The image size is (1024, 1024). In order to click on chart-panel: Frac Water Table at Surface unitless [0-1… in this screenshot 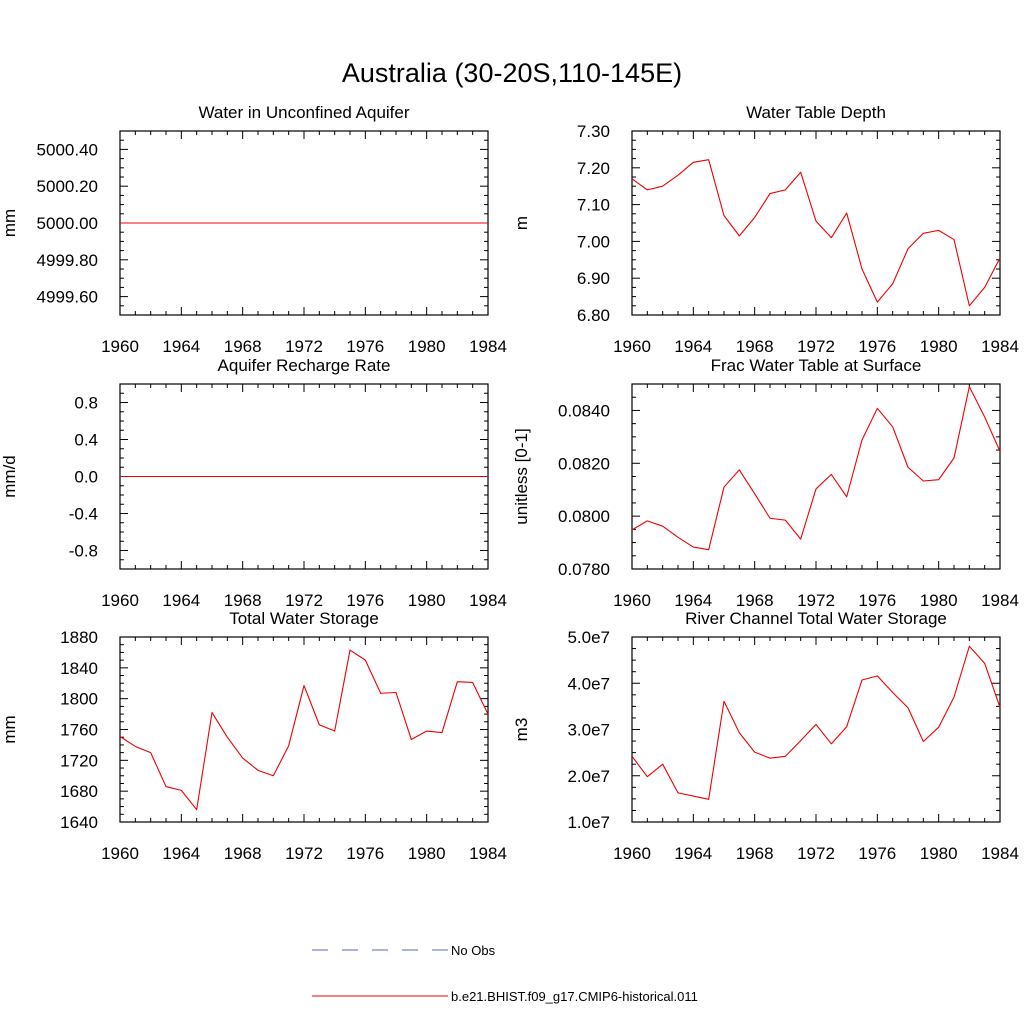, I will do `click(765, 483)`.